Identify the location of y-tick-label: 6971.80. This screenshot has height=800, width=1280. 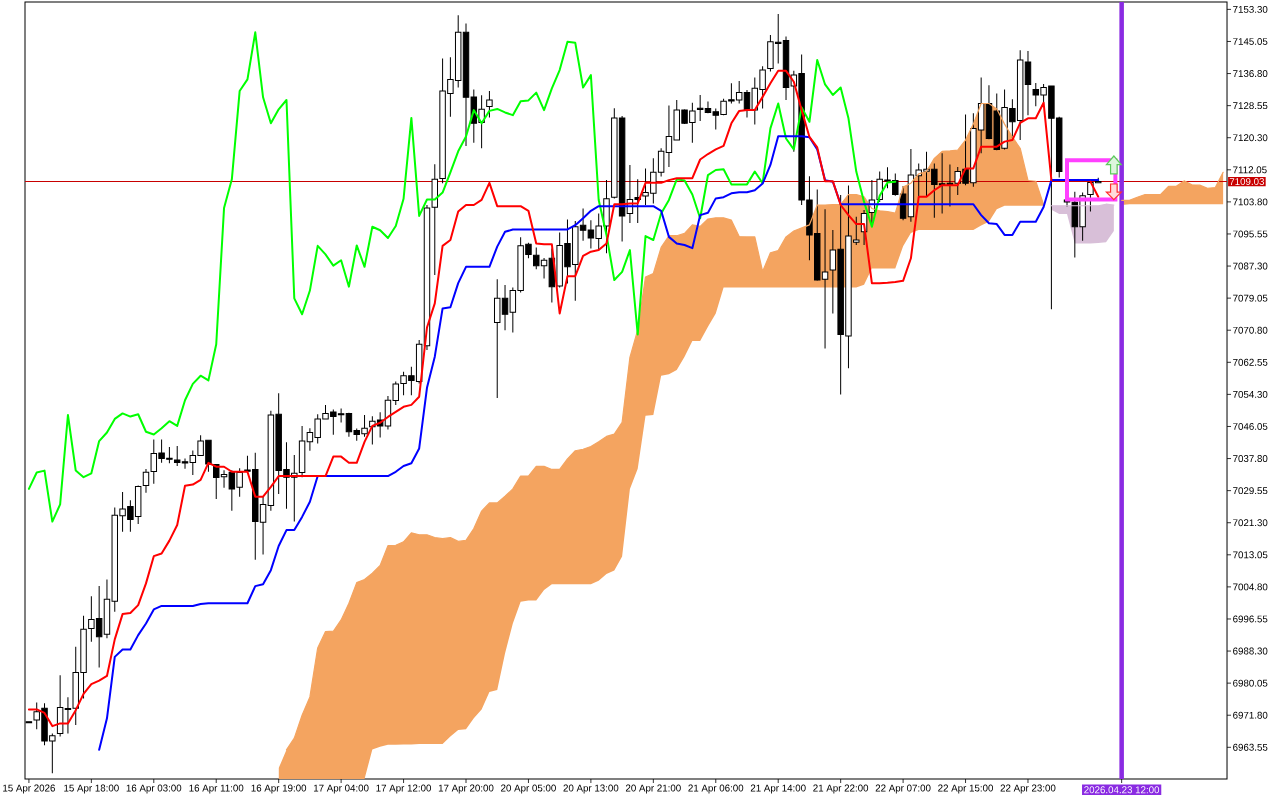
(1250, 715).